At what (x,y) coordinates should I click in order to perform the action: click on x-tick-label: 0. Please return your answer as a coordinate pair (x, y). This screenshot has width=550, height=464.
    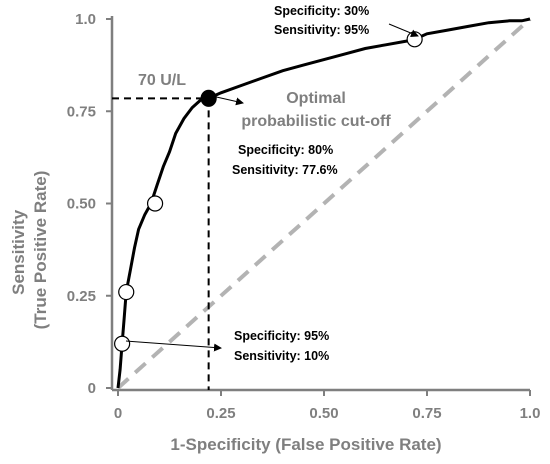
    Looking at the image, I should click on (118, 413).